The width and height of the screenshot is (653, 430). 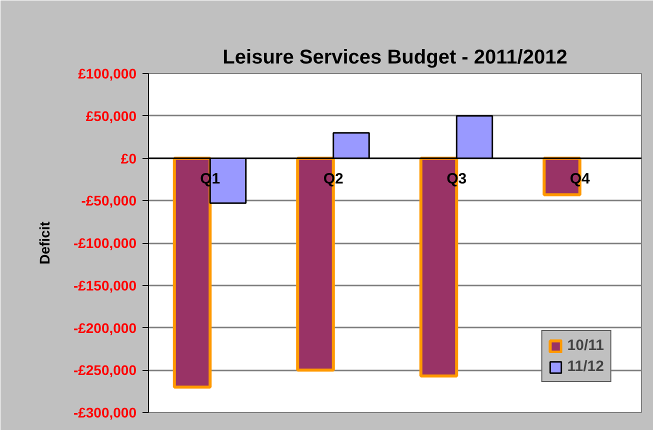 What do you see at coordinates (105, 370) in the screenshot?
I see `y-tick-label: -£250,000` at bounding box center [105, 370].